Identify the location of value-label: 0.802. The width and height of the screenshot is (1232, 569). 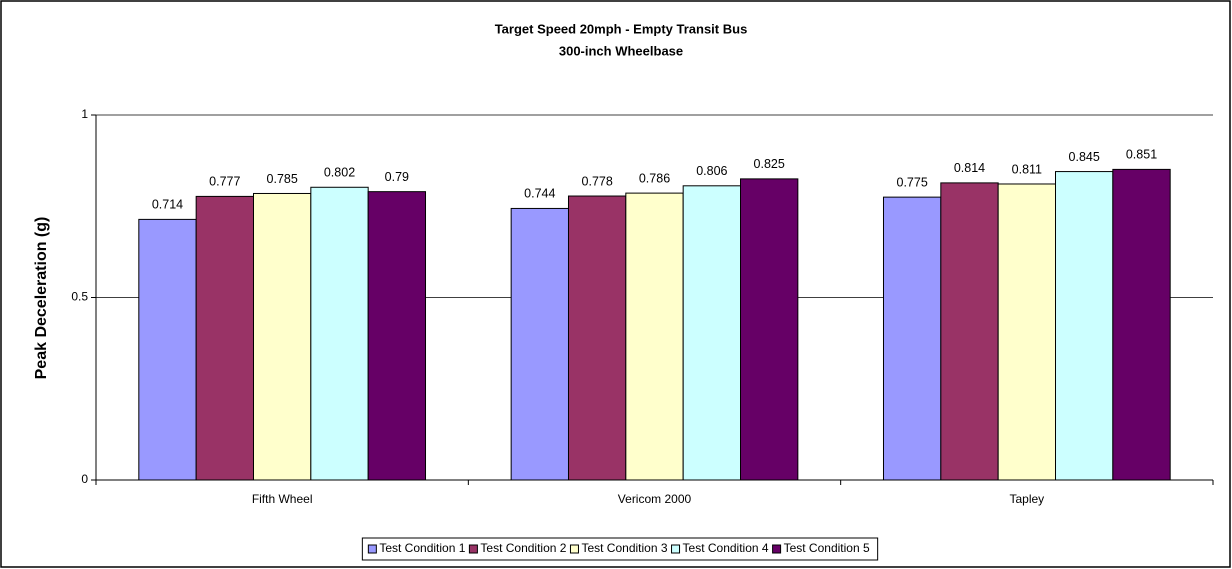
(339, 173).